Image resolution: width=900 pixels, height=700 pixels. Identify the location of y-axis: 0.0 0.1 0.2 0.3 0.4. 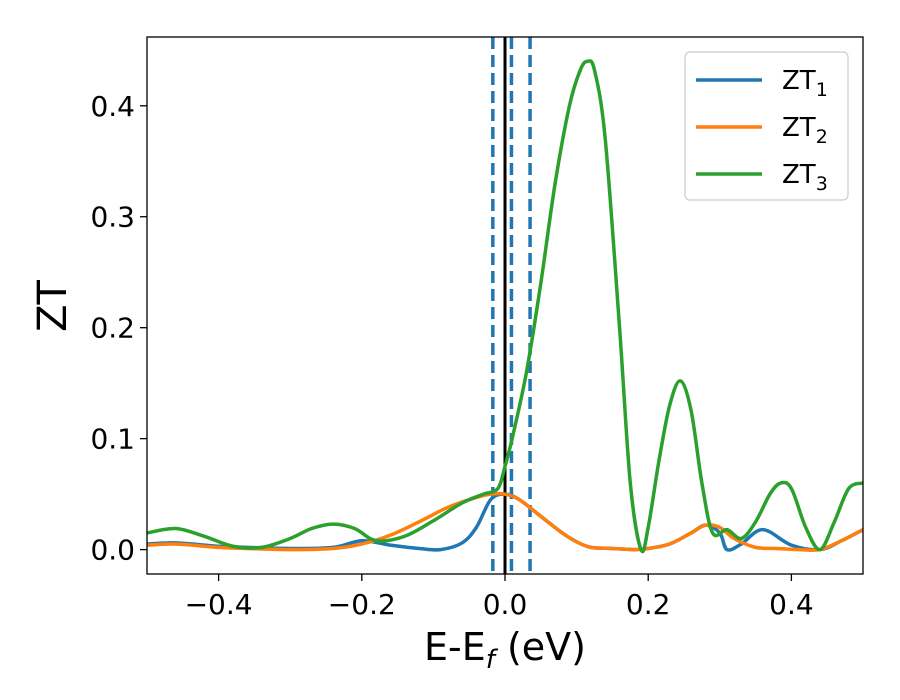
(118, 328).